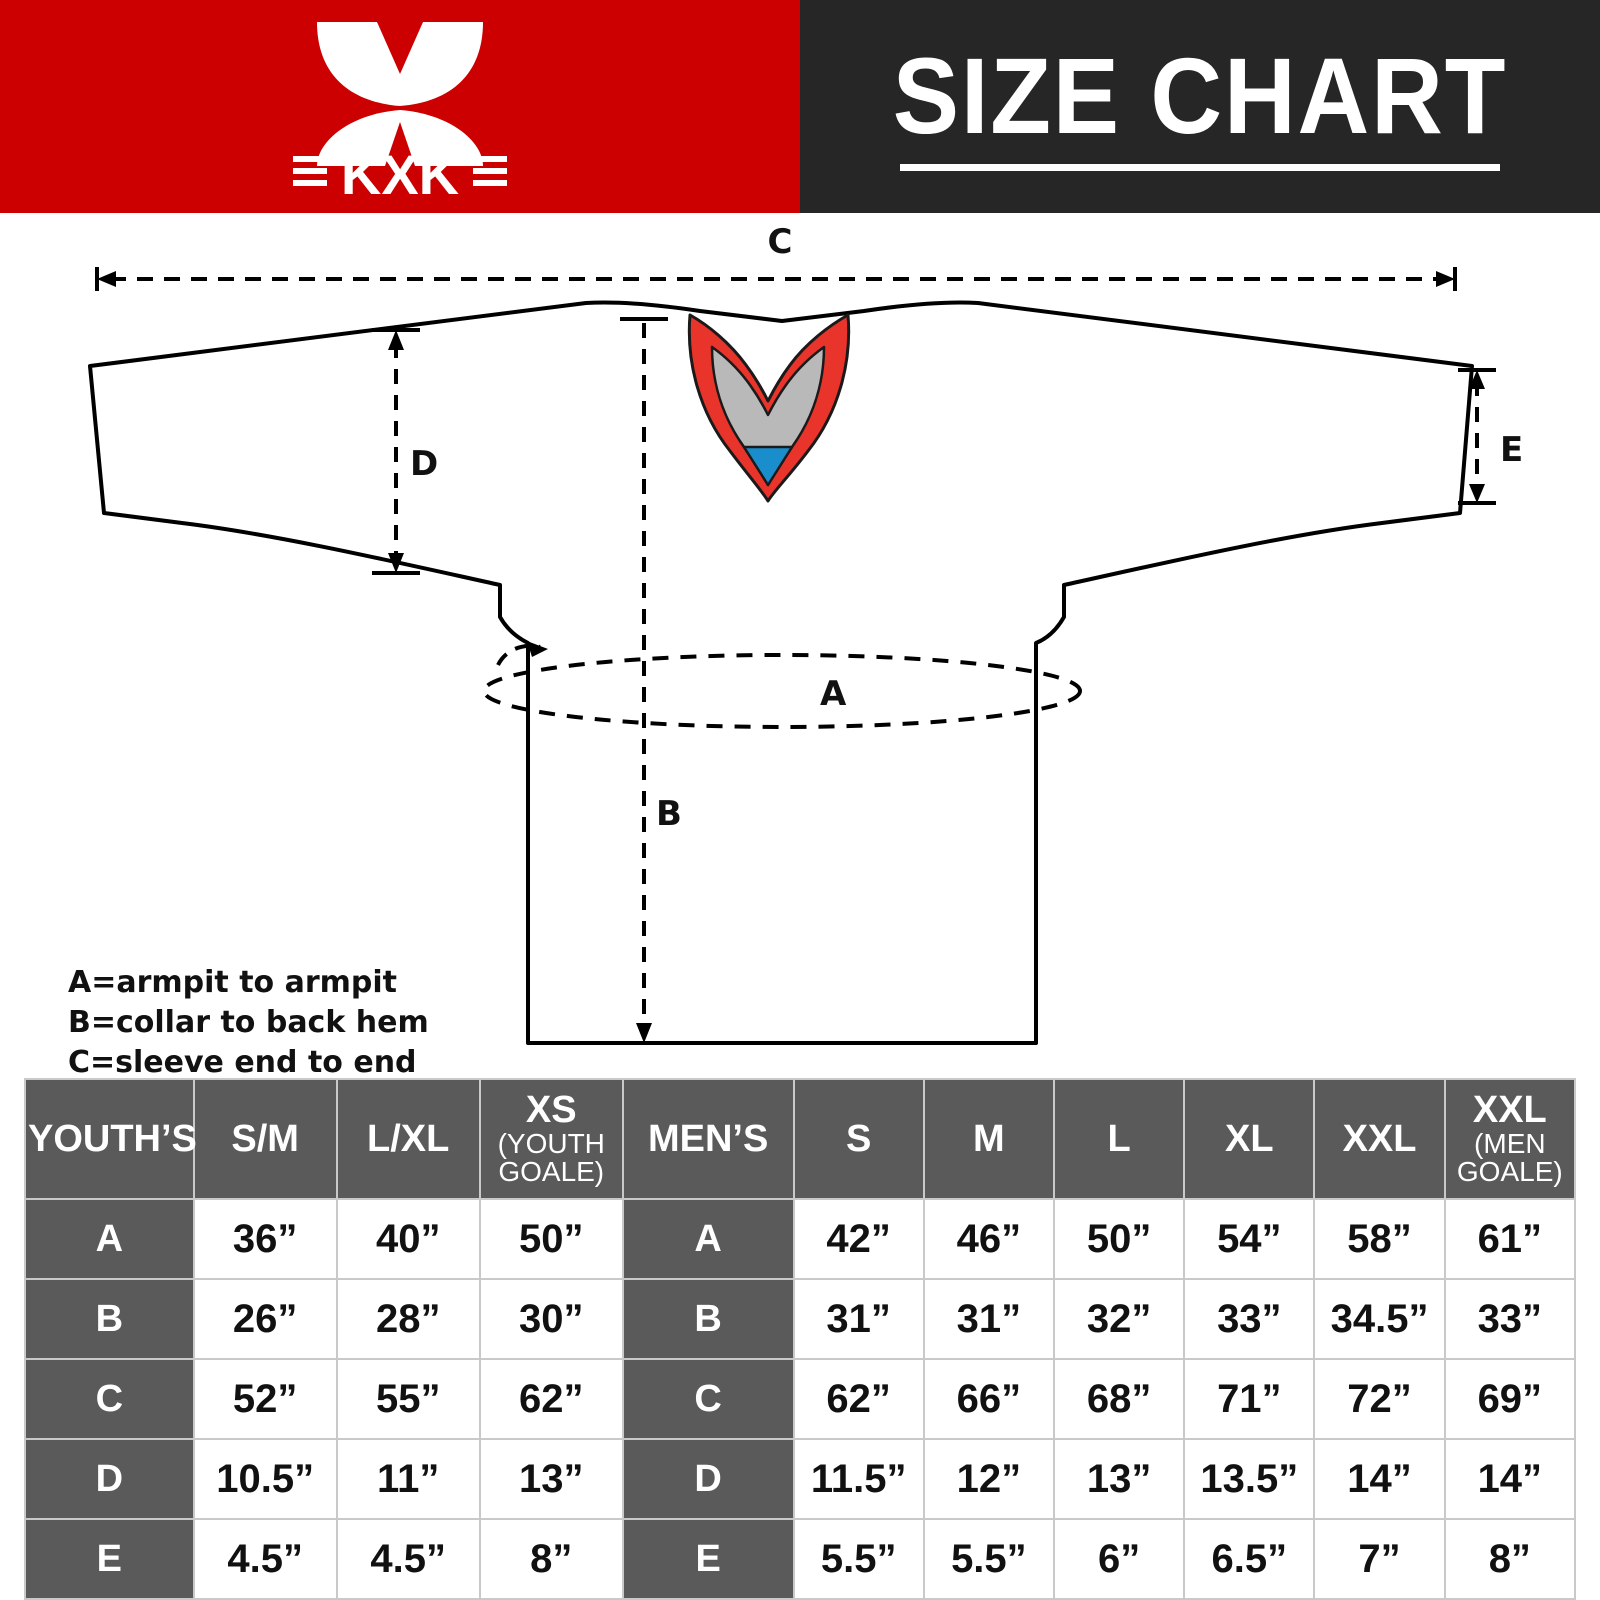  I want to click on header-mens-goale: XXL (MEN GOALE), so click(1510, 1139).